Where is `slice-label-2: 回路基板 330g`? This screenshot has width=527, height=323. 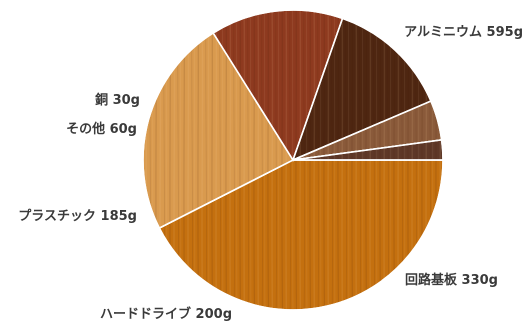
slice-label-2: 回路基板 330g is located at coordinates (451, 280).